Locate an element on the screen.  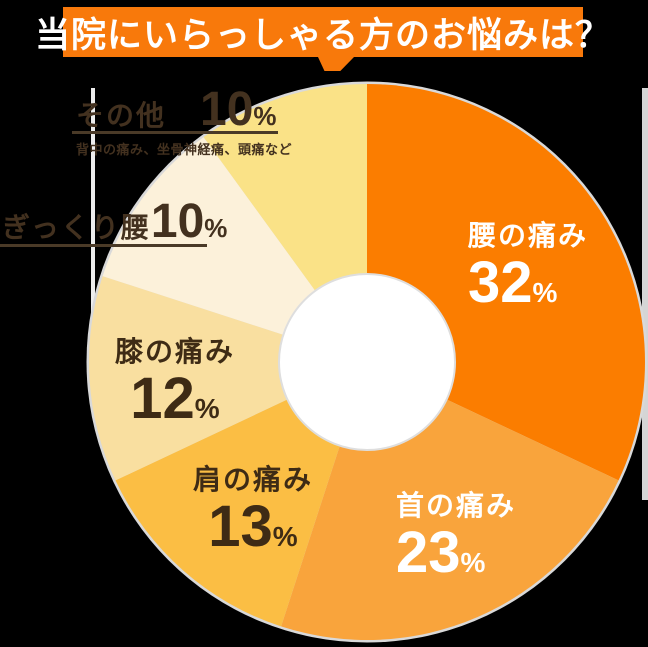
segment-name: ぎっくり腰 is located at coordinates (76, 227).